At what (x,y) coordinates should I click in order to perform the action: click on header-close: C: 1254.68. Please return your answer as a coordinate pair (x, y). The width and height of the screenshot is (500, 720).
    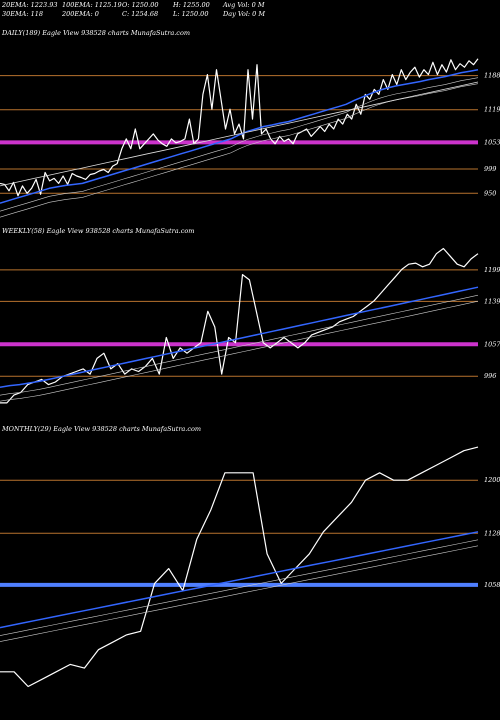
    Looking at the image, I should click on (140, 14).